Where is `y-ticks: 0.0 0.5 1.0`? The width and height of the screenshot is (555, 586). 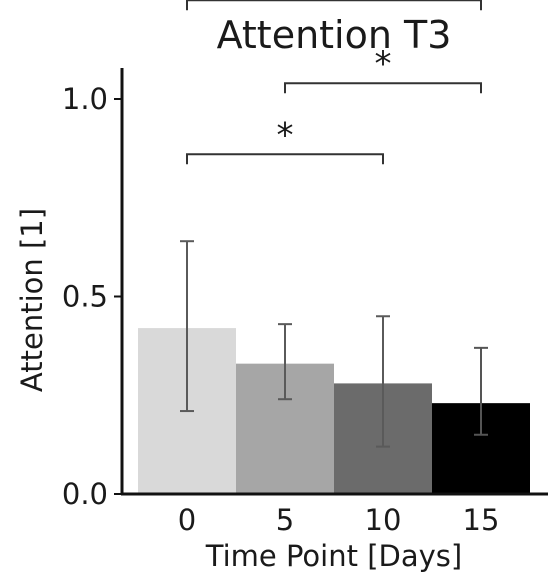 y-ticks: 0.0 0.5 1.0 is located at coordinates (92, 296).